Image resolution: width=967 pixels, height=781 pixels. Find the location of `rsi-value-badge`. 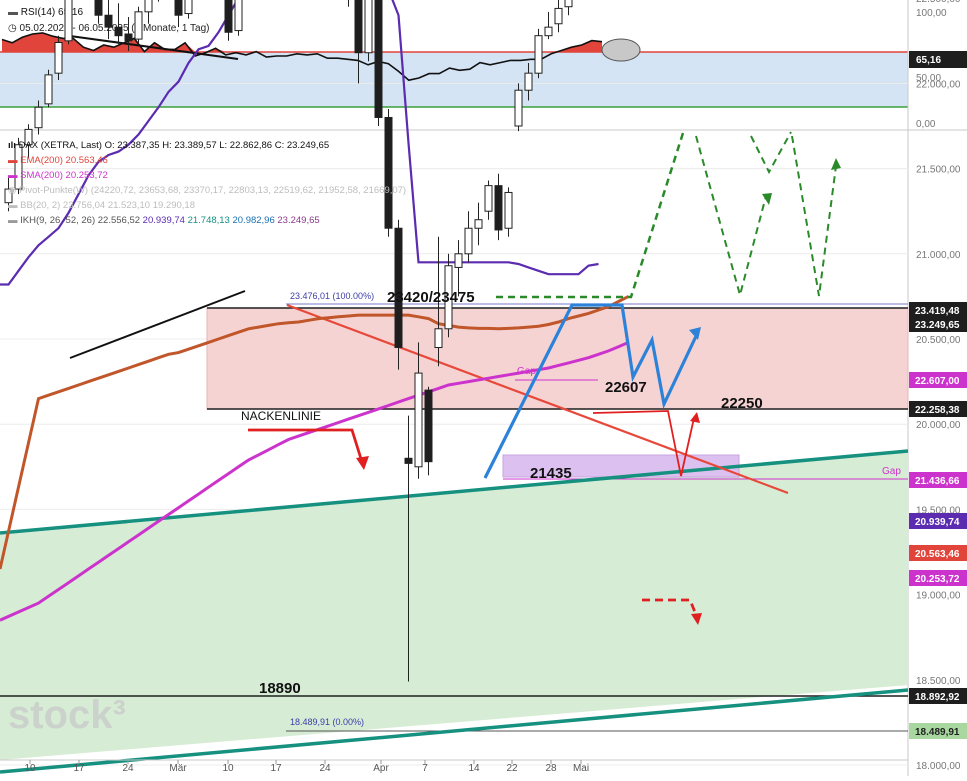

rsi-value-badge is located at coordinates (938, 59).